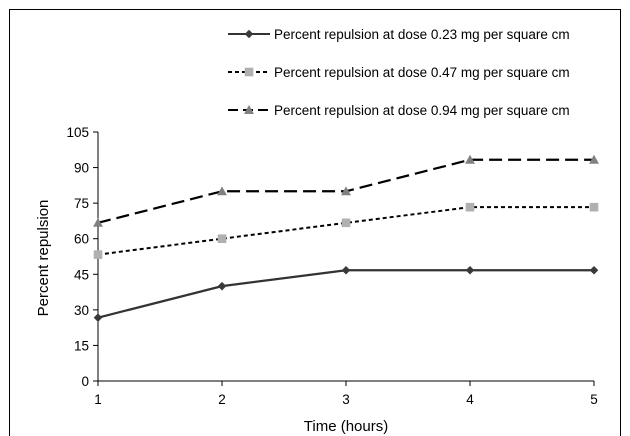 Image resolution: width=630 pixels, height=436 pixels. I want to click on y-tick-label: 15, so click(81, 345).